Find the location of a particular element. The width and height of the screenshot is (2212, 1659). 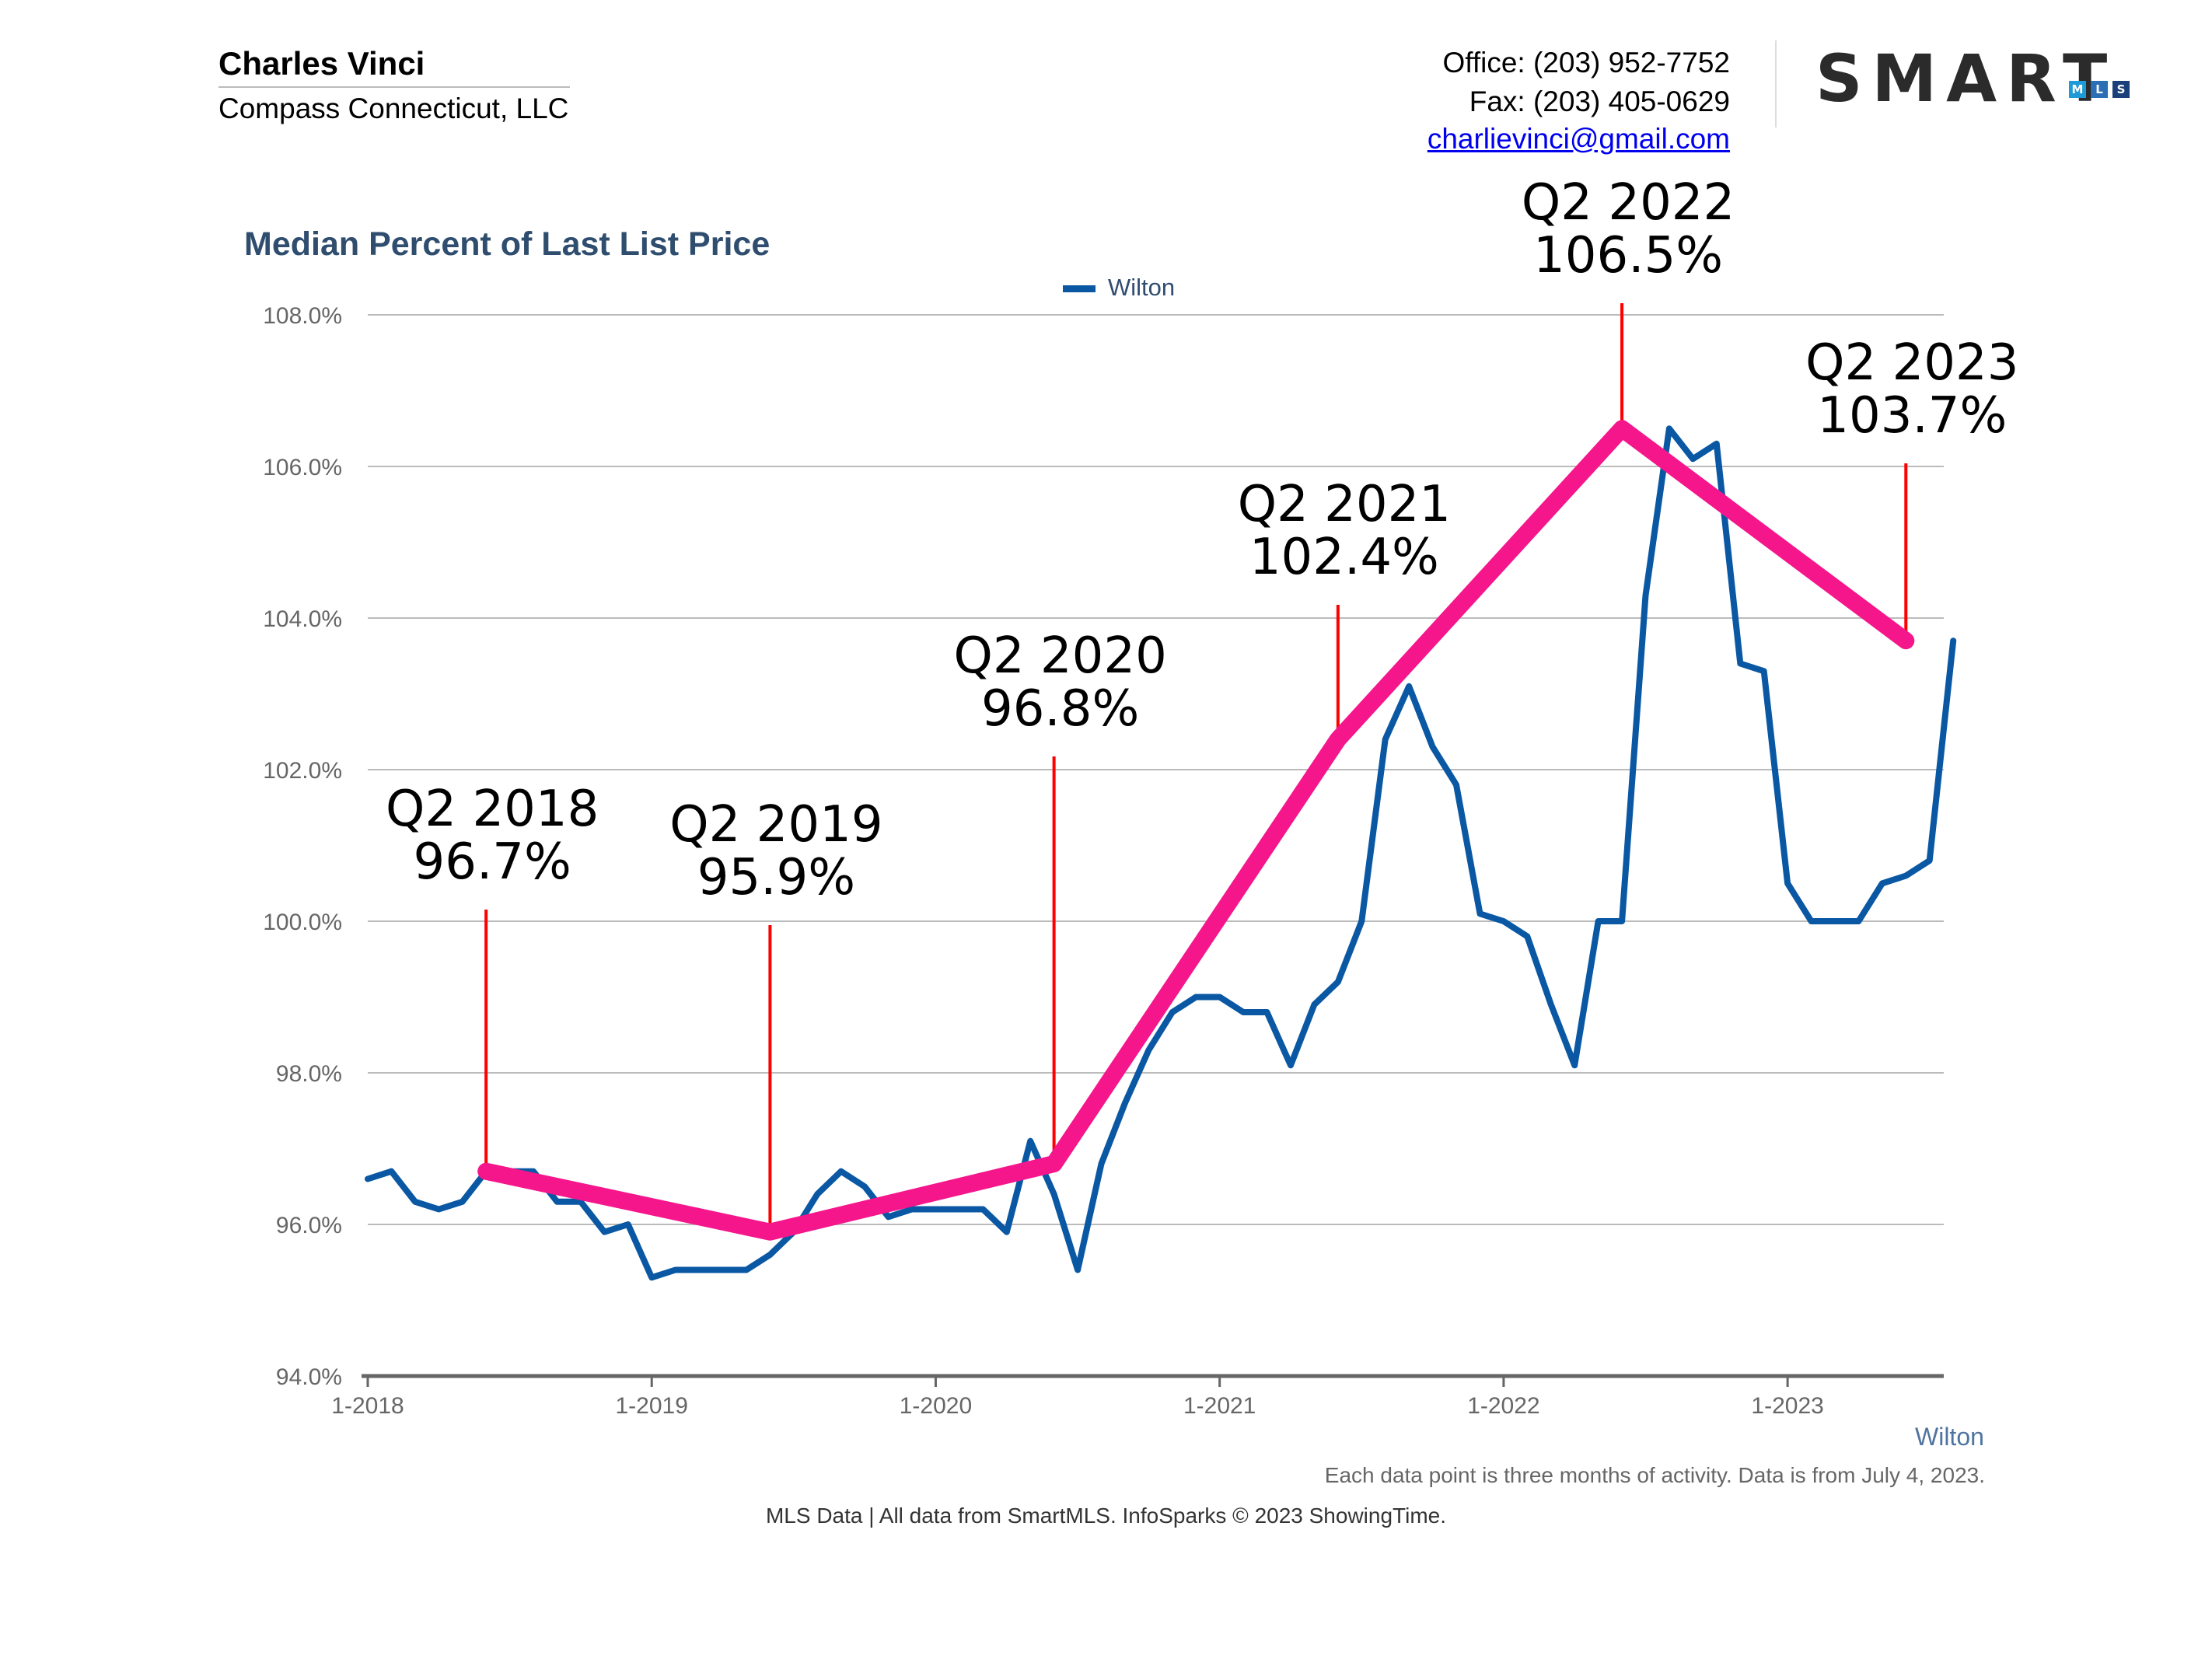

office-phone: Office: (203) 952-7752 is located at coordinates (1586, 63).